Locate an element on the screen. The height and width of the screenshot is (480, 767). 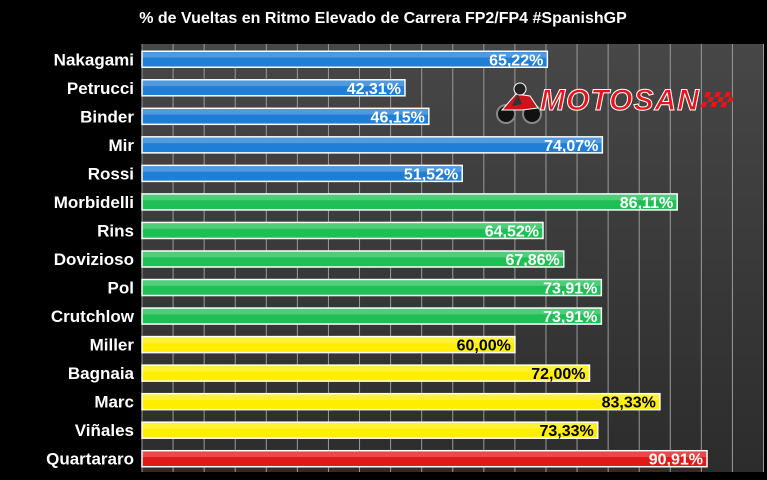
category-label: Crutchlow is located at coordinates (93, 316).